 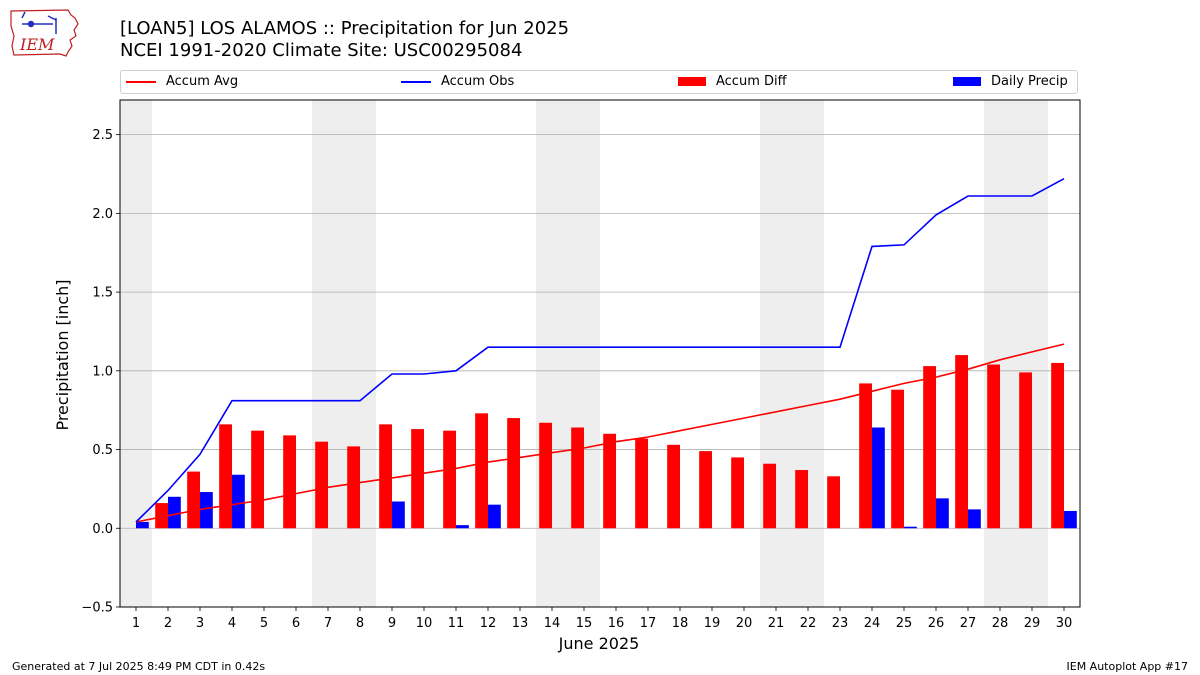 What do you see at coordinates (424, 623) in the screenshot?
I see `x-tick-label: 10` at bounding box center [424, 623].